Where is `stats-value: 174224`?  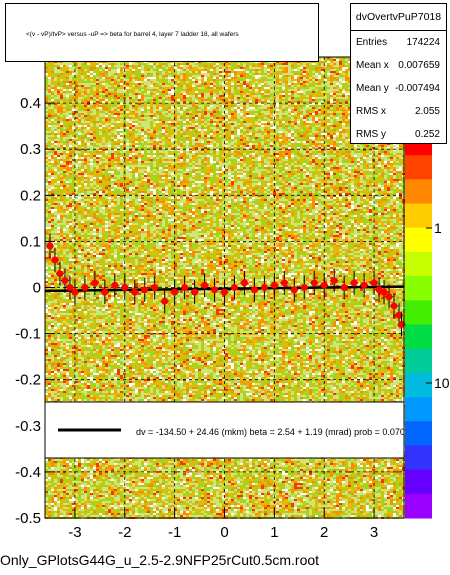 stats-value: 174224 is located at coordinates (423, 42).